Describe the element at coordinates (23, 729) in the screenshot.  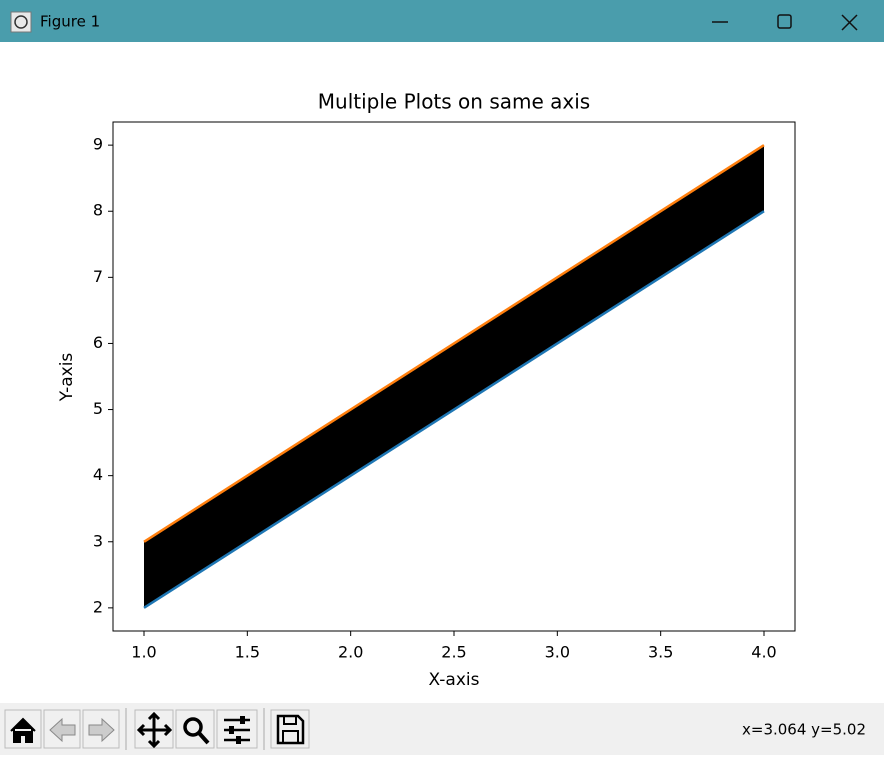
I see `home-button` at that location.